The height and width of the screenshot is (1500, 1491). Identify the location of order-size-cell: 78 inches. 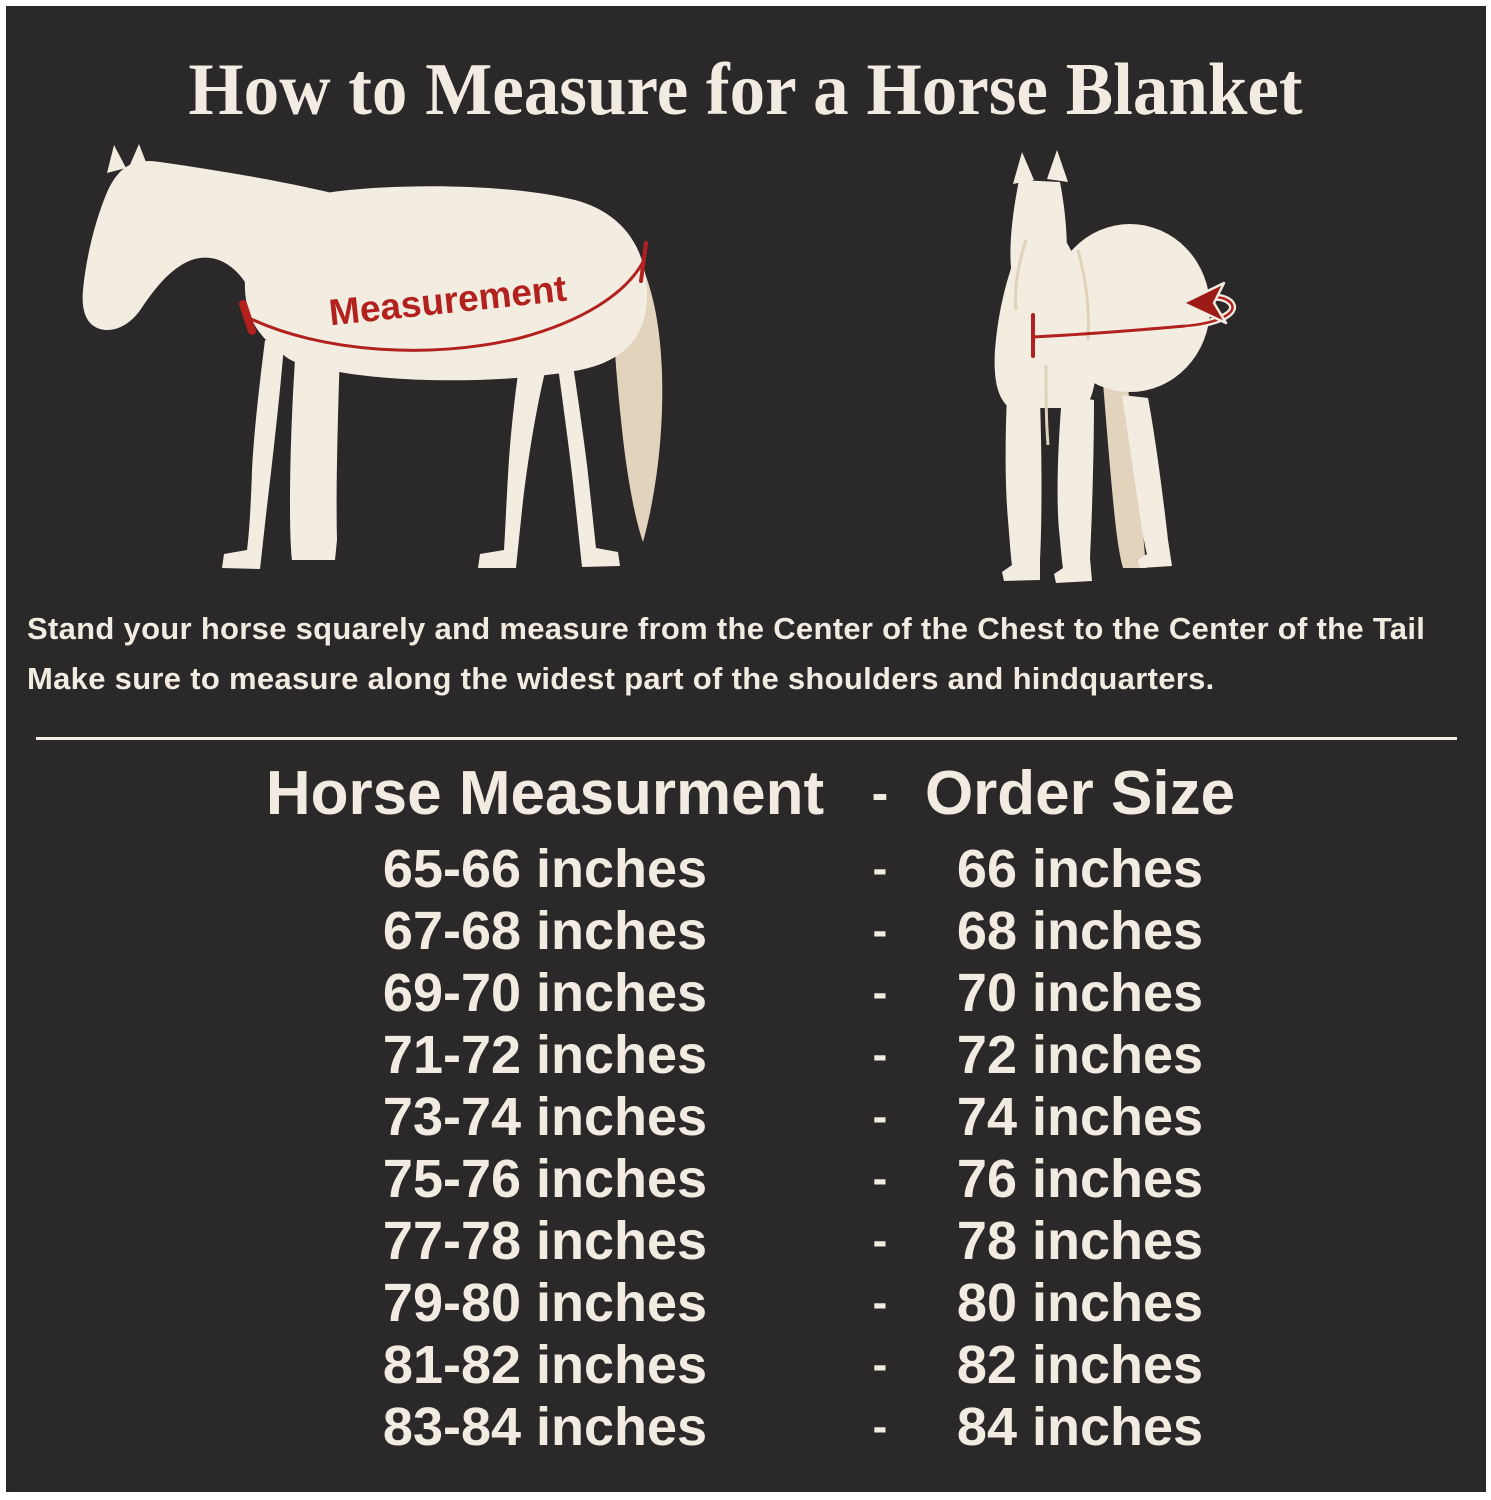
(1080, 1241).